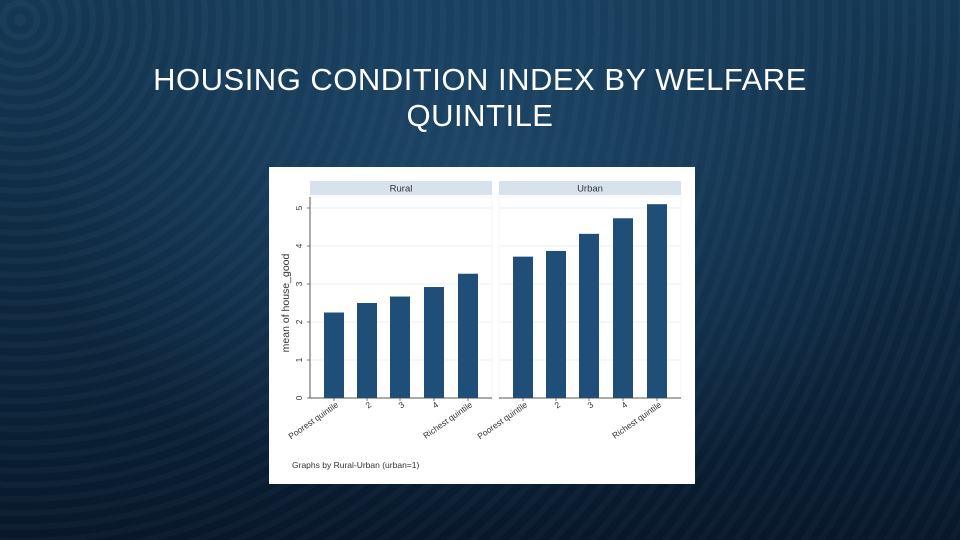 Image resolution: width=960 pixels, height=540 pixels. What do you see at coordinates (355, 465) in the screenshot?
I see `chart-note: Graphs by Rural-Urban (urban=1)` at bounding box center [355, 465].